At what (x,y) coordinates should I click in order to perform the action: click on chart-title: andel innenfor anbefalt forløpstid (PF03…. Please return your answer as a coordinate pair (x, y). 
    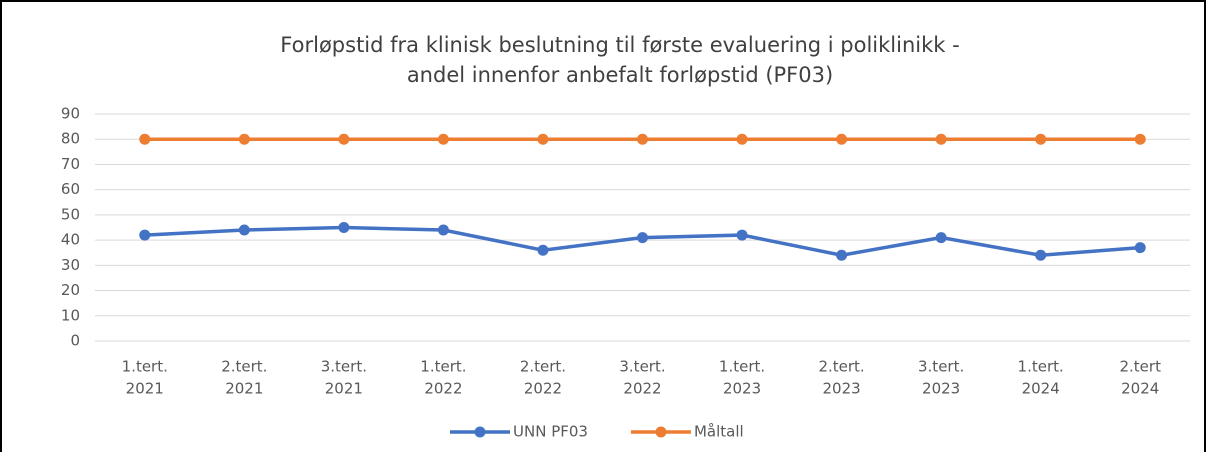
    Looking at the image, I should click on (620, 75).